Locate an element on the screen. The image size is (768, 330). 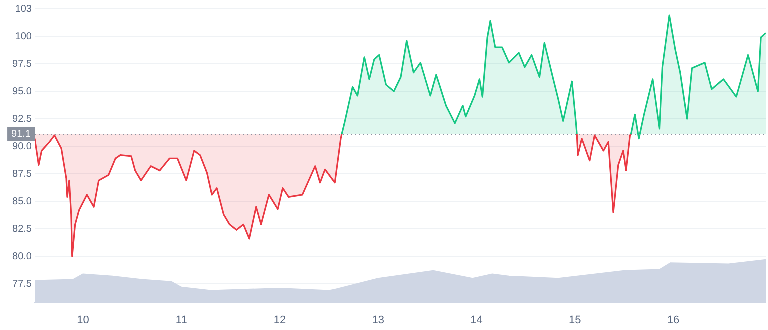
y-tick-label: 95.0 is located at coordinates (22, 92).